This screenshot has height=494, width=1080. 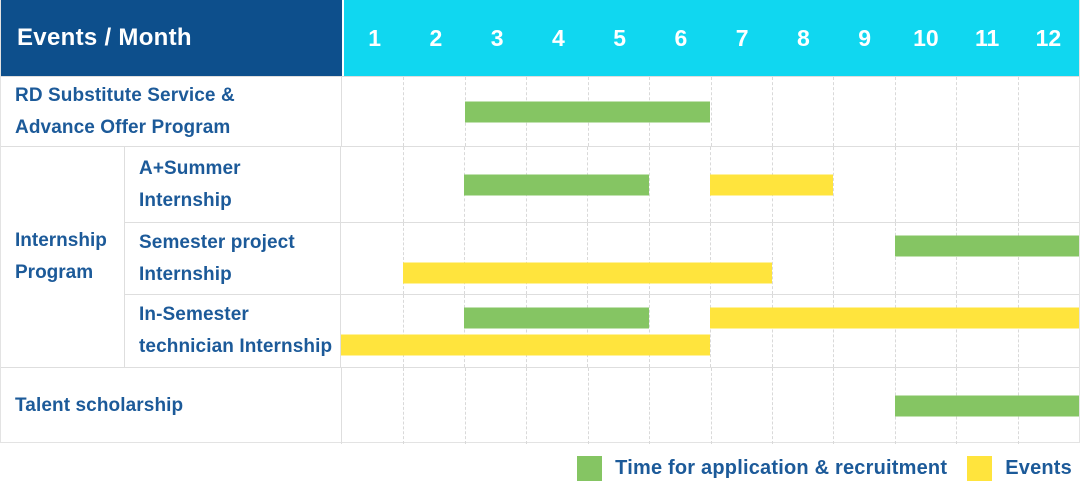 I want to click on chart-cells-in-semester, so click(x=710, y=331).